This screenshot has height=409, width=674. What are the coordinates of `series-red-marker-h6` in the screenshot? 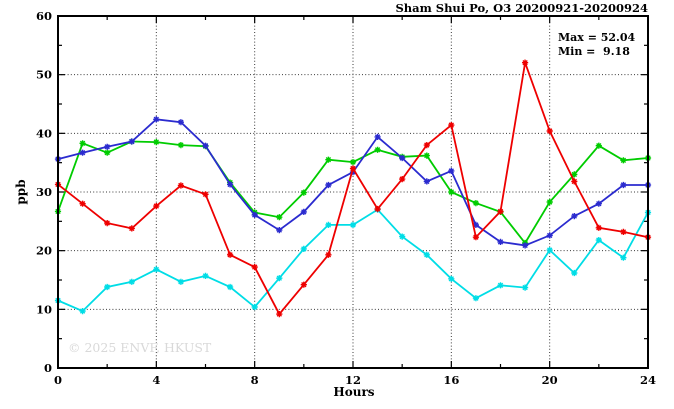 It's located at (205, 194).